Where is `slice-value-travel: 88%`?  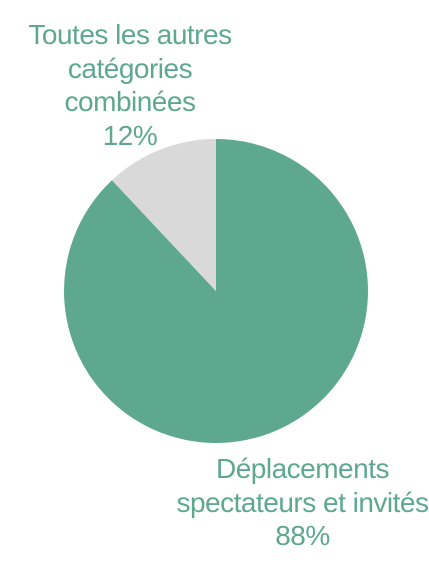 slice-value-travel: 88% is located at coordinates (302, 536).